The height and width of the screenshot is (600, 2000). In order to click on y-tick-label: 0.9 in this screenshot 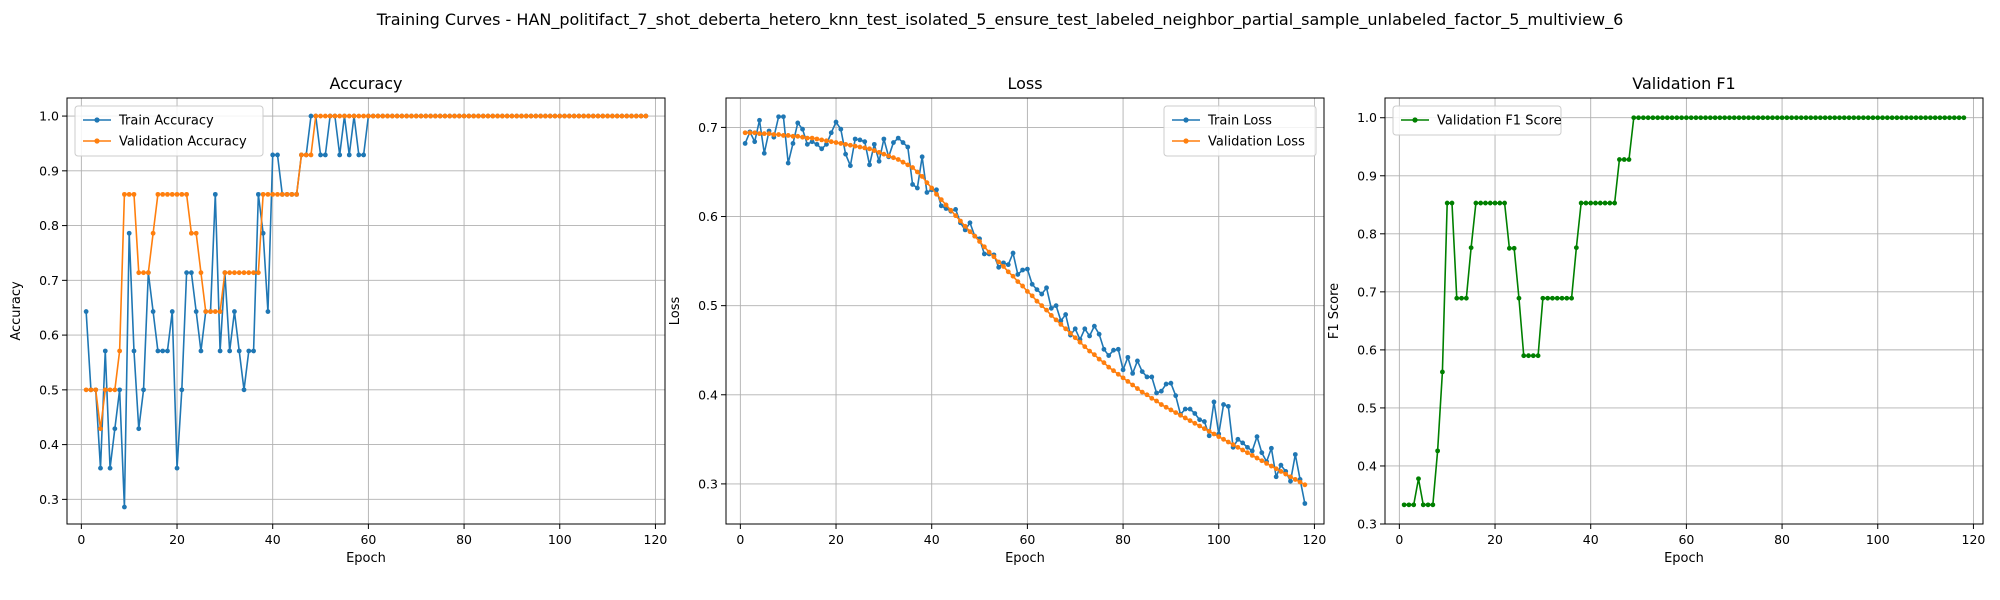, I will do `click(1367, 175)`.